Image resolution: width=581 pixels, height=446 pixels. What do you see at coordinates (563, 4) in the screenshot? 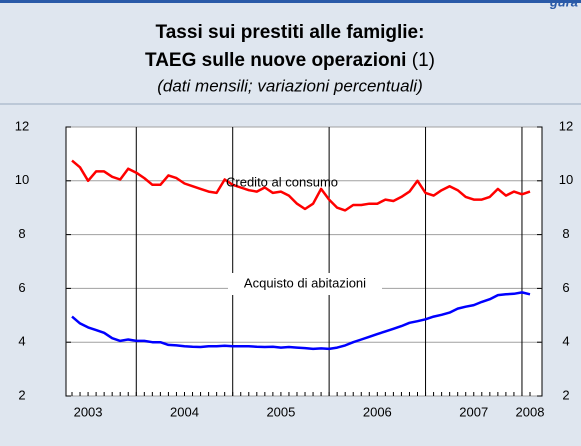
I see `figure-label: gura` at bounding box center [563, 4].